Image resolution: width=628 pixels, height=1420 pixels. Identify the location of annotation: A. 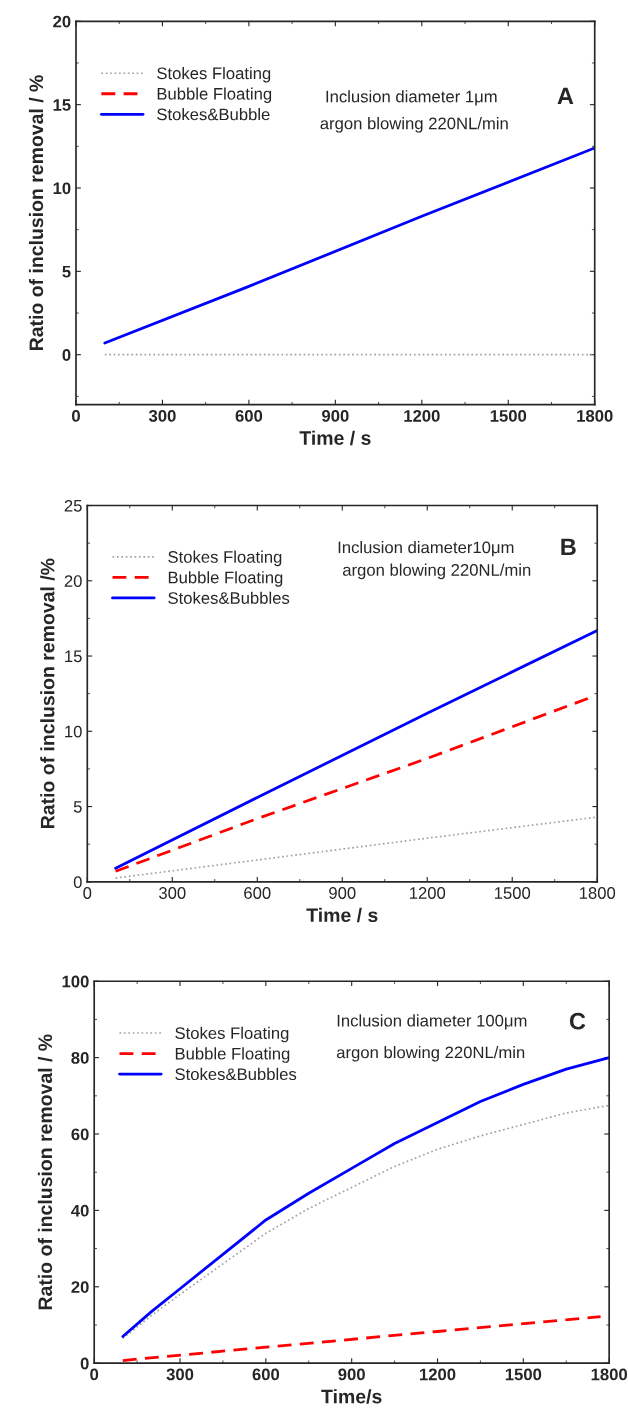
(565, 96).